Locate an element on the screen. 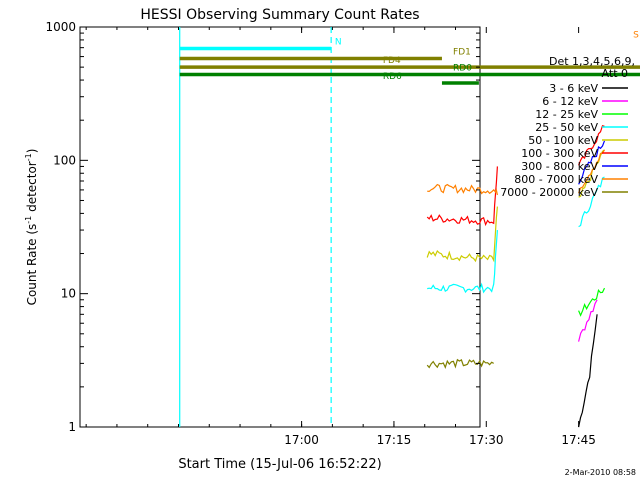  flag-bars: N FD1 FD4 RD0 RD6 S is located at coordinates (409, 57).